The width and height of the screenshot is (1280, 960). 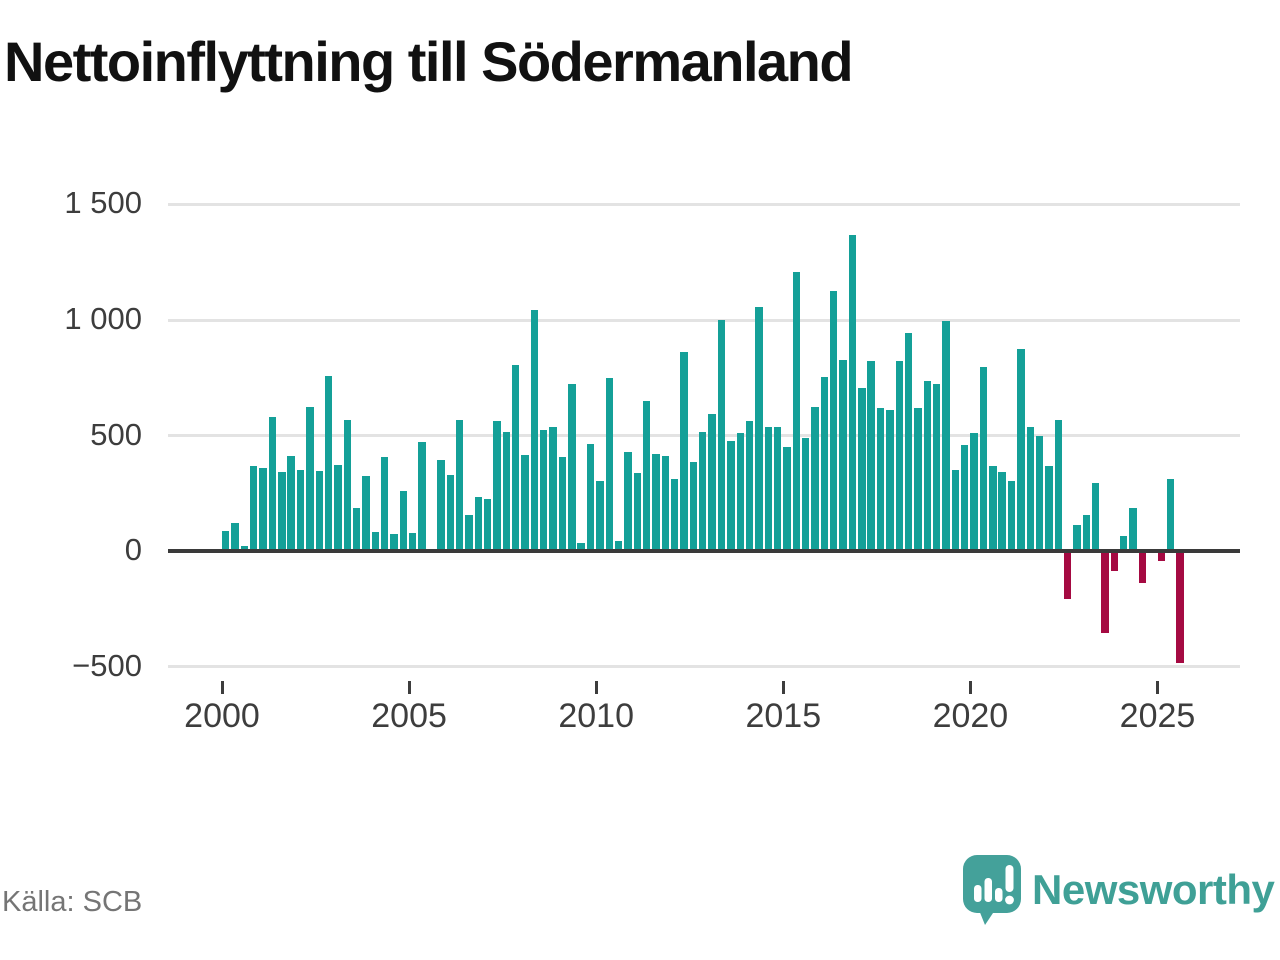 What do you see at coordinates (704, 667) in the screenshot?
I see `gridline--500` at bounding box center [704, 667].